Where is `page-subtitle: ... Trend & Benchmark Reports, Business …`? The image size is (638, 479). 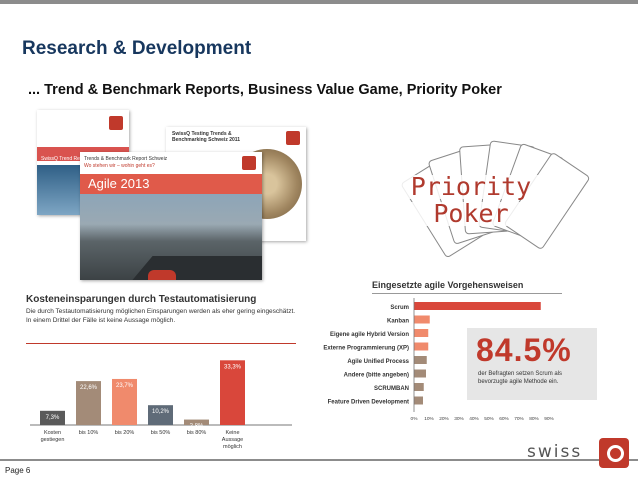 page-subtitle: ... Trend & Benchmark Reports, Business … is located at coordinates (265, 90).